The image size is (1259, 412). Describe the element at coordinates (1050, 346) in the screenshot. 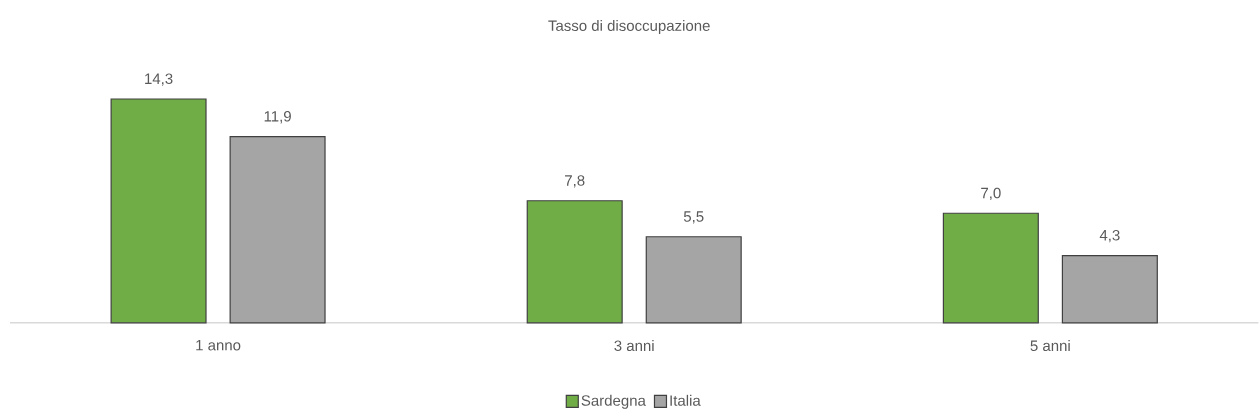

I see `x-tick-label: 5 anni` at that location.